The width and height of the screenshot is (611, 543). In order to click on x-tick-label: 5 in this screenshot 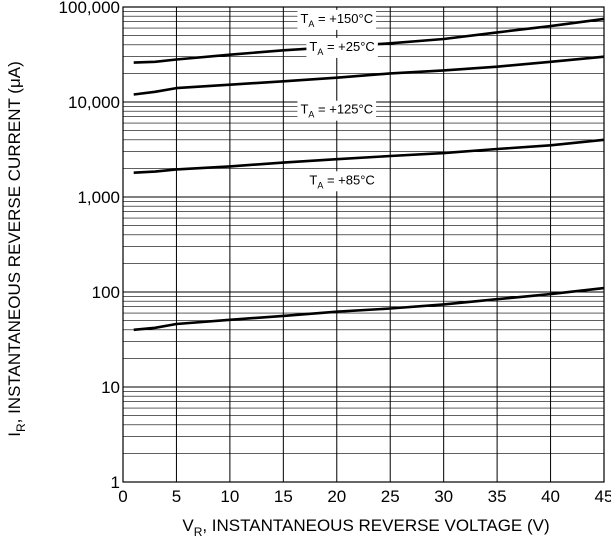, I will do `click(176, 496)`.